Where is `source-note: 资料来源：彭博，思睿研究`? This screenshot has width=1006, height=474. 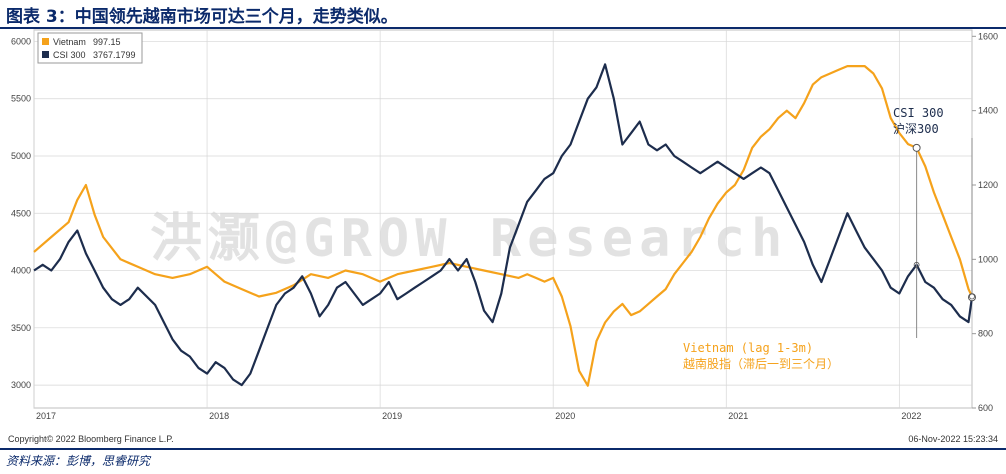 source-note: 资料来源：彭博，思睿研究 is located at coordinates (78, 461).